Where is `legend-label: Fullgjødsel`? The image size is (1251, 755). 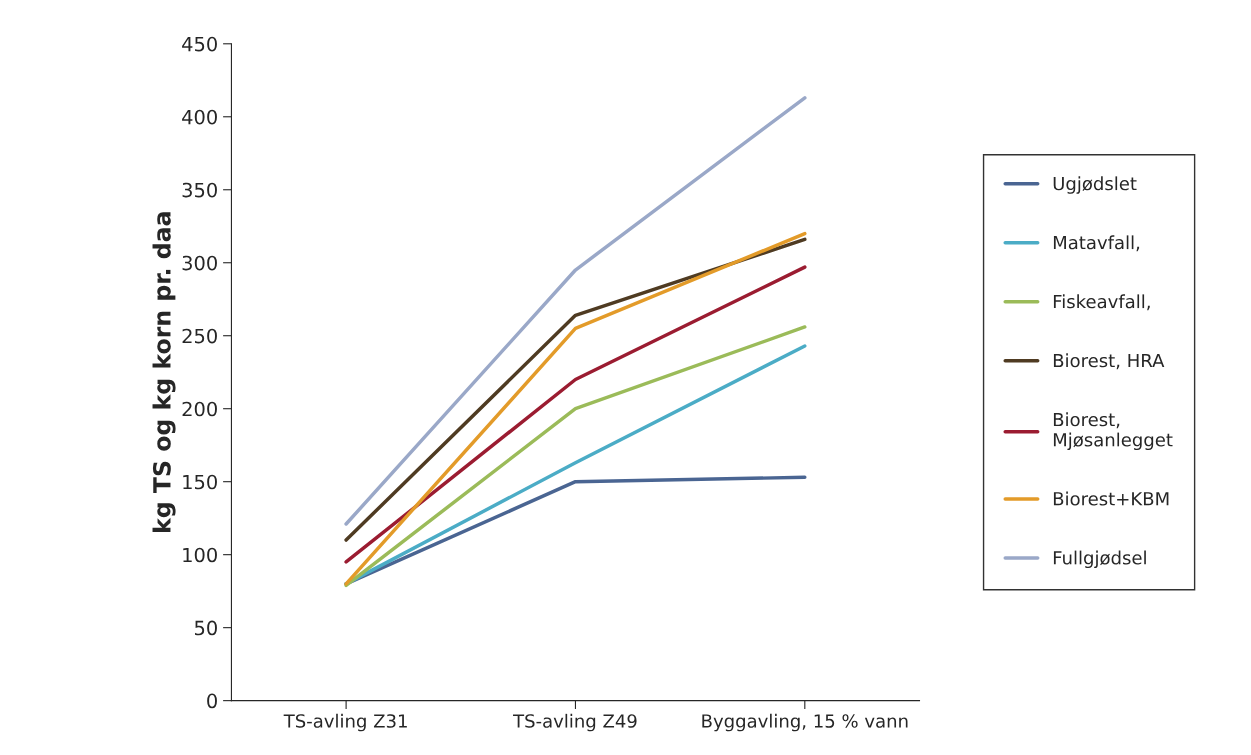 legend-label: Fullgjødsel is located at coordinates (1099, 559).